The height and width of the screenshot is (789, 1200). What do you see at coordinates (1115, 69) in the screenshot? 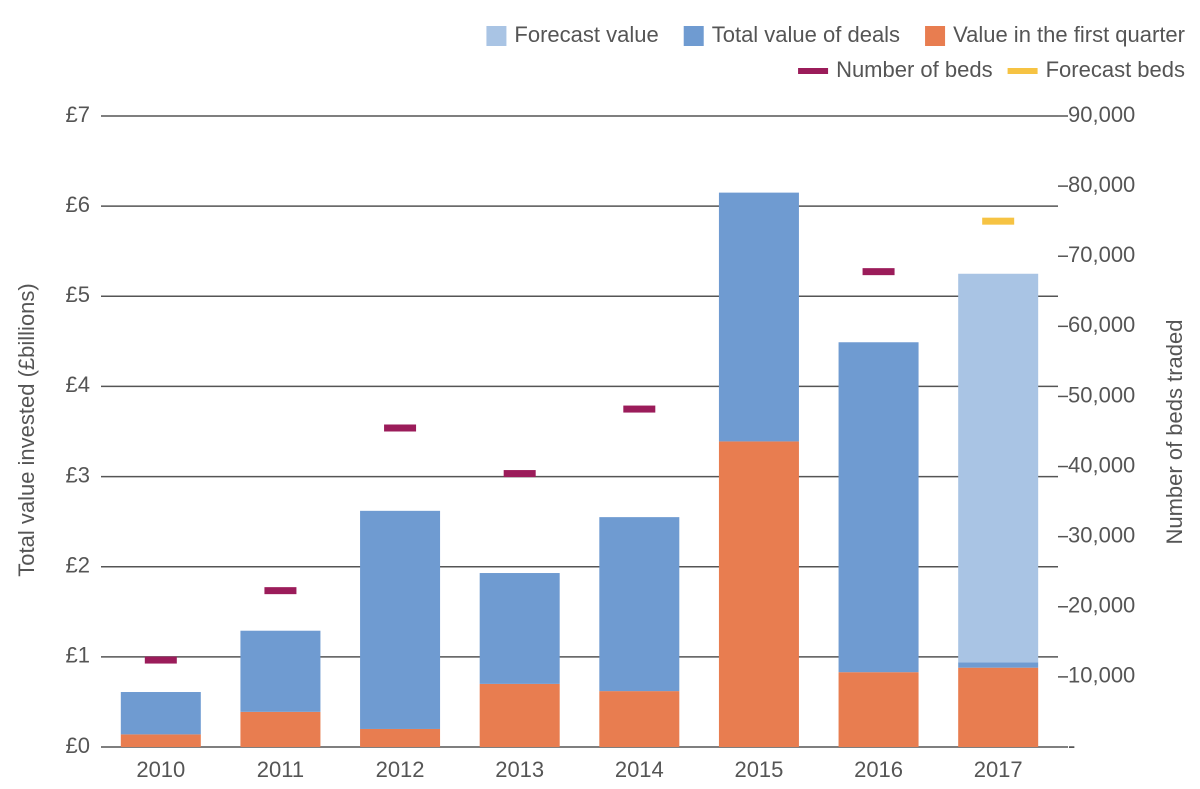
I see `legend-label: Forecast beds` at bounding box center [1115, 69].